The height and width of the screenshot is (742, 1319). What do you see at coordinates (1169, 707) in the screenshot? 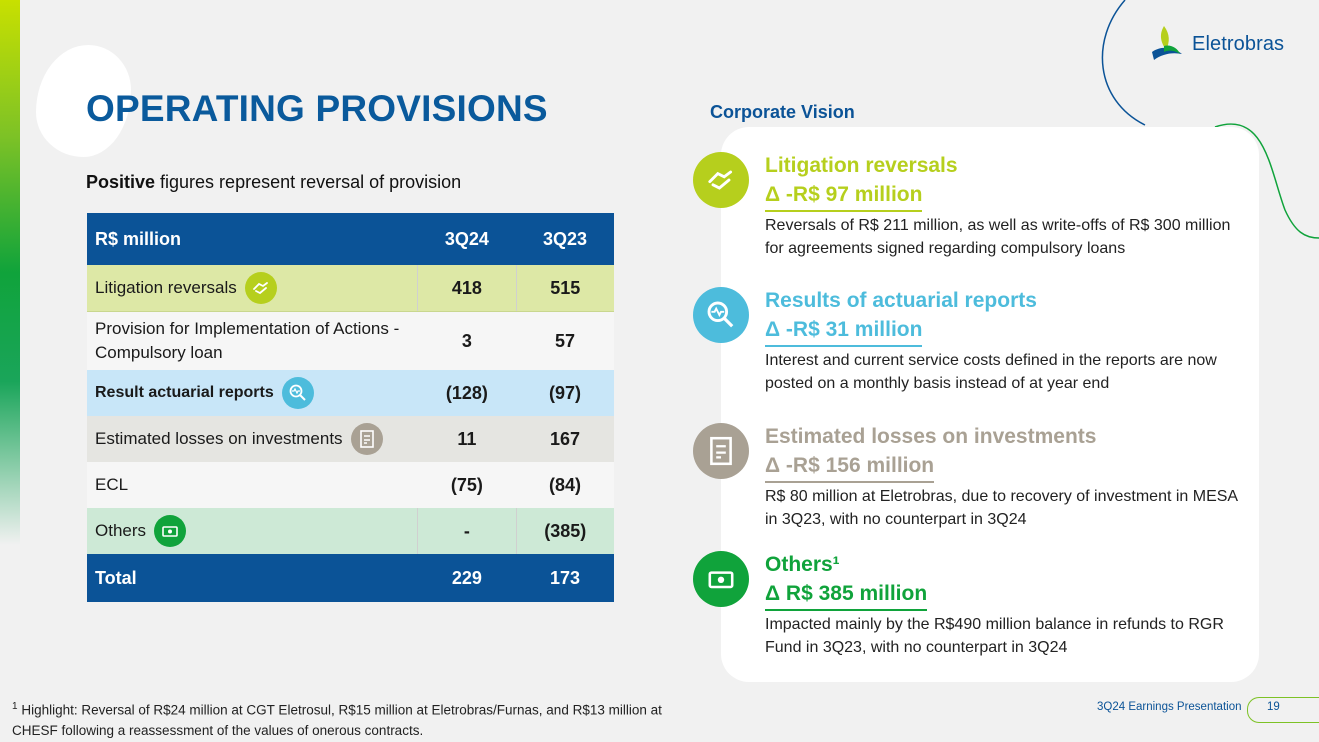
I see `footer-label: 3Q24 Earnings Presentation` at bounding box center [1169, 707].